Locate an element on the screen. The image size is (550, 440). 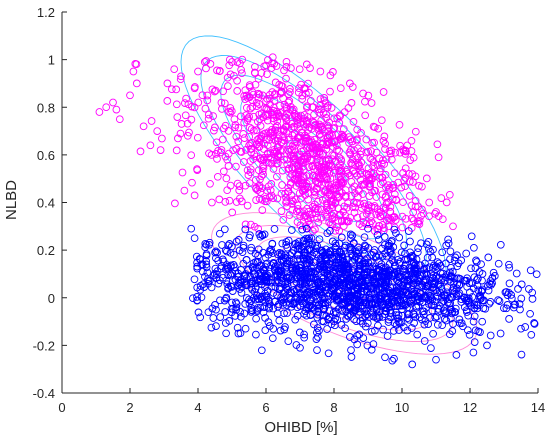
x-tick-label: 6 is located at coordinates (265, 407).